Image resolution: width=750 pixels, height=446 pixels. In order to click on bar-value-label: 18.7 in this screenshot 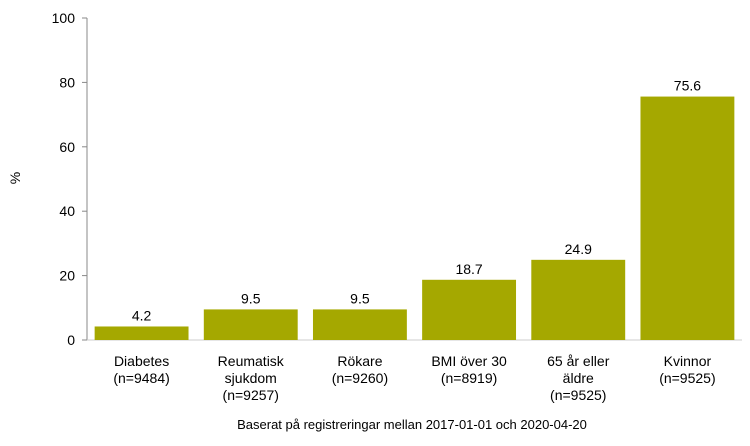, I will do `click(468, 269)`.